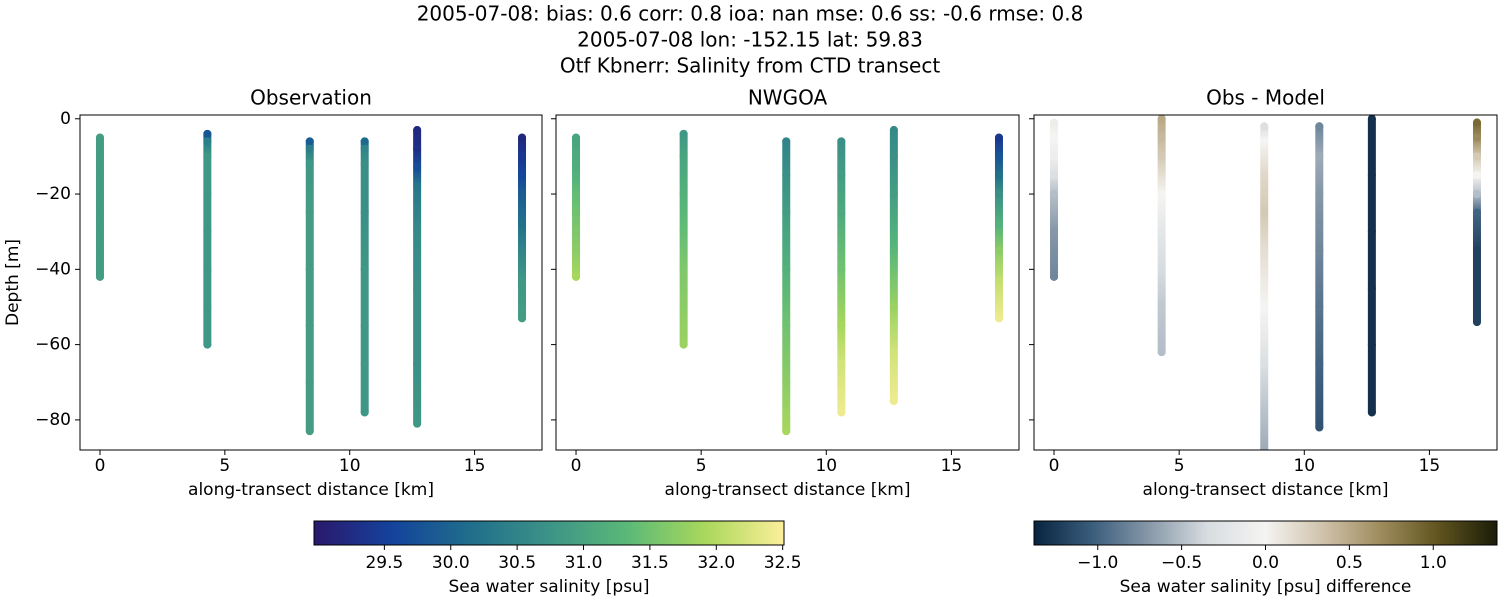  Describe the element at coordinates (788, 98) in the screenshot. I see `panel-title: NWGOA` at that location.